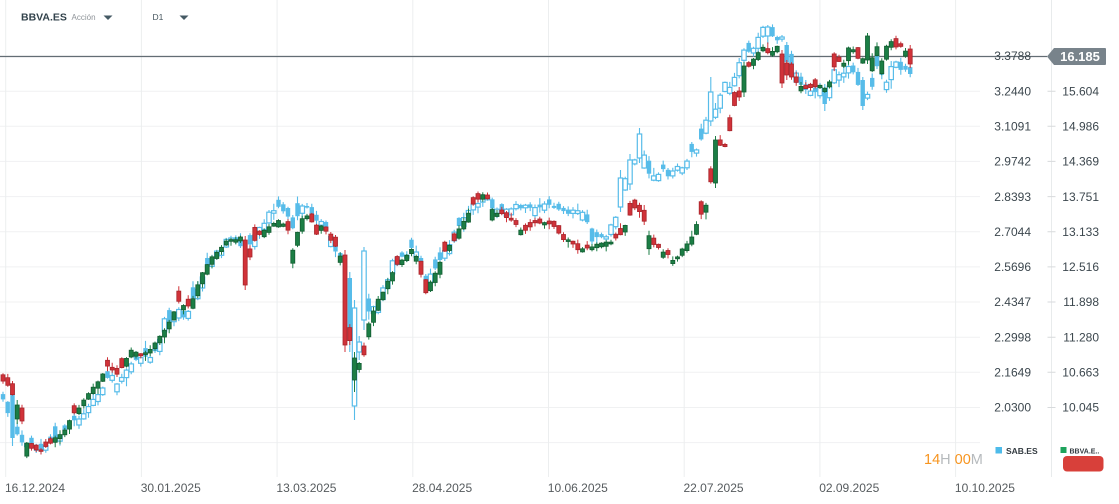 The image size is (1119, 504). I want to click on svg-text: 10.10.2025, so click(985, 488).